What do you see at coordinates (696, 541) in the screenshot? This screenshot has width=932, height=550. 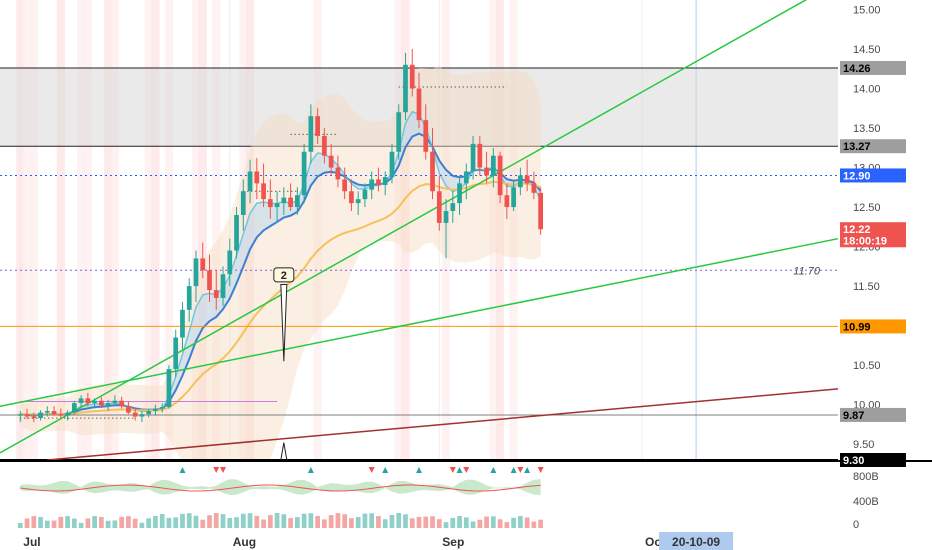 I see `cursor-date-badge` at bounding box center [696, 541].